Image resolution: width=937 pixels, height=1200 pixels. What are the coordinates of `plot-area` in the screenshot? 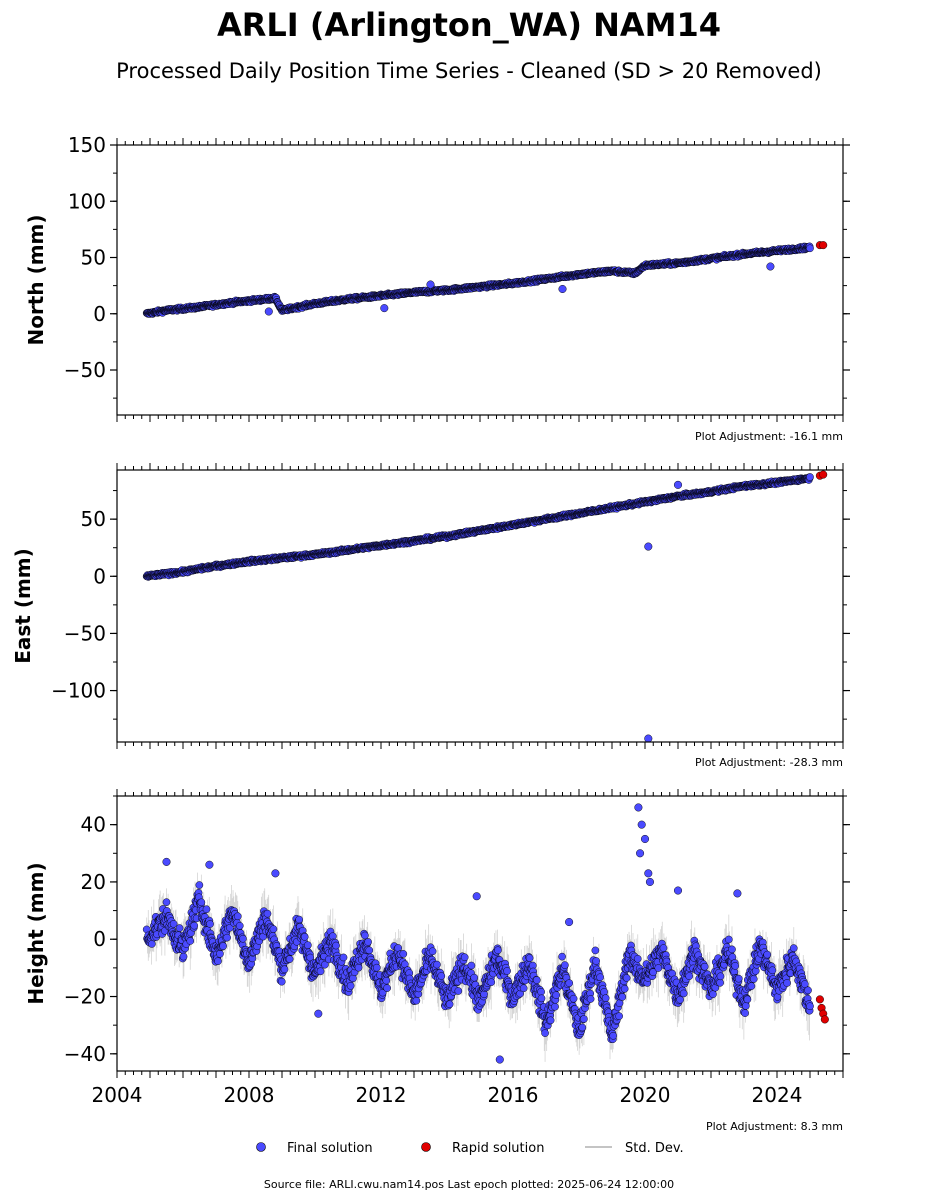 It's located at (485, 279).